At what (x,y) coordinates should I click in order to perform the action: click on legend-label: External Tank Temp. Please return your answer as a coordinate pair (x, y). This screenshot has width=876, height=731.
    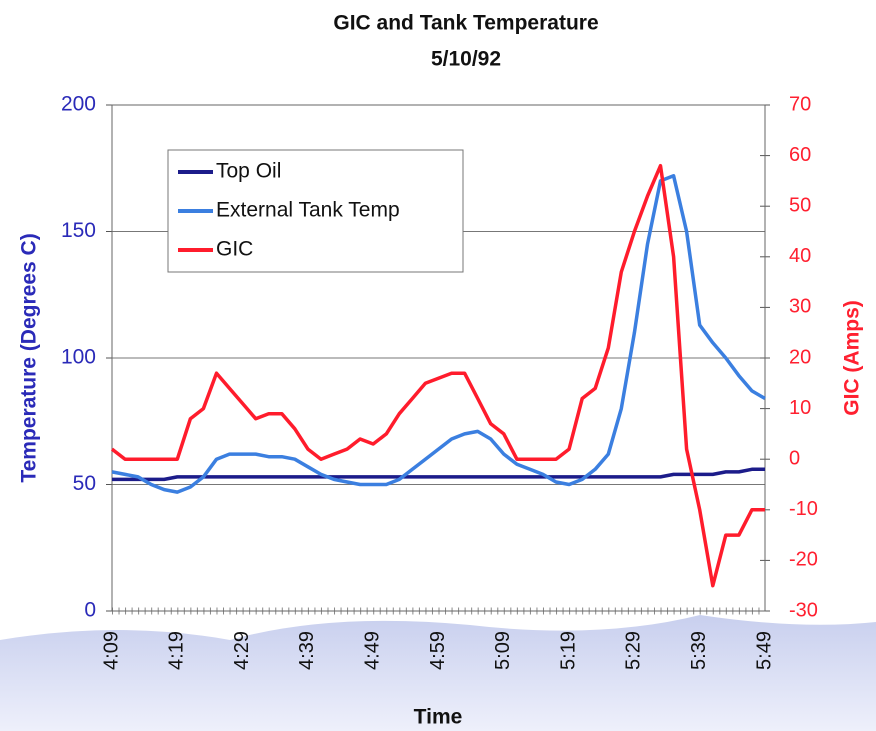
    Looking at the image, I should click on (308, 210).